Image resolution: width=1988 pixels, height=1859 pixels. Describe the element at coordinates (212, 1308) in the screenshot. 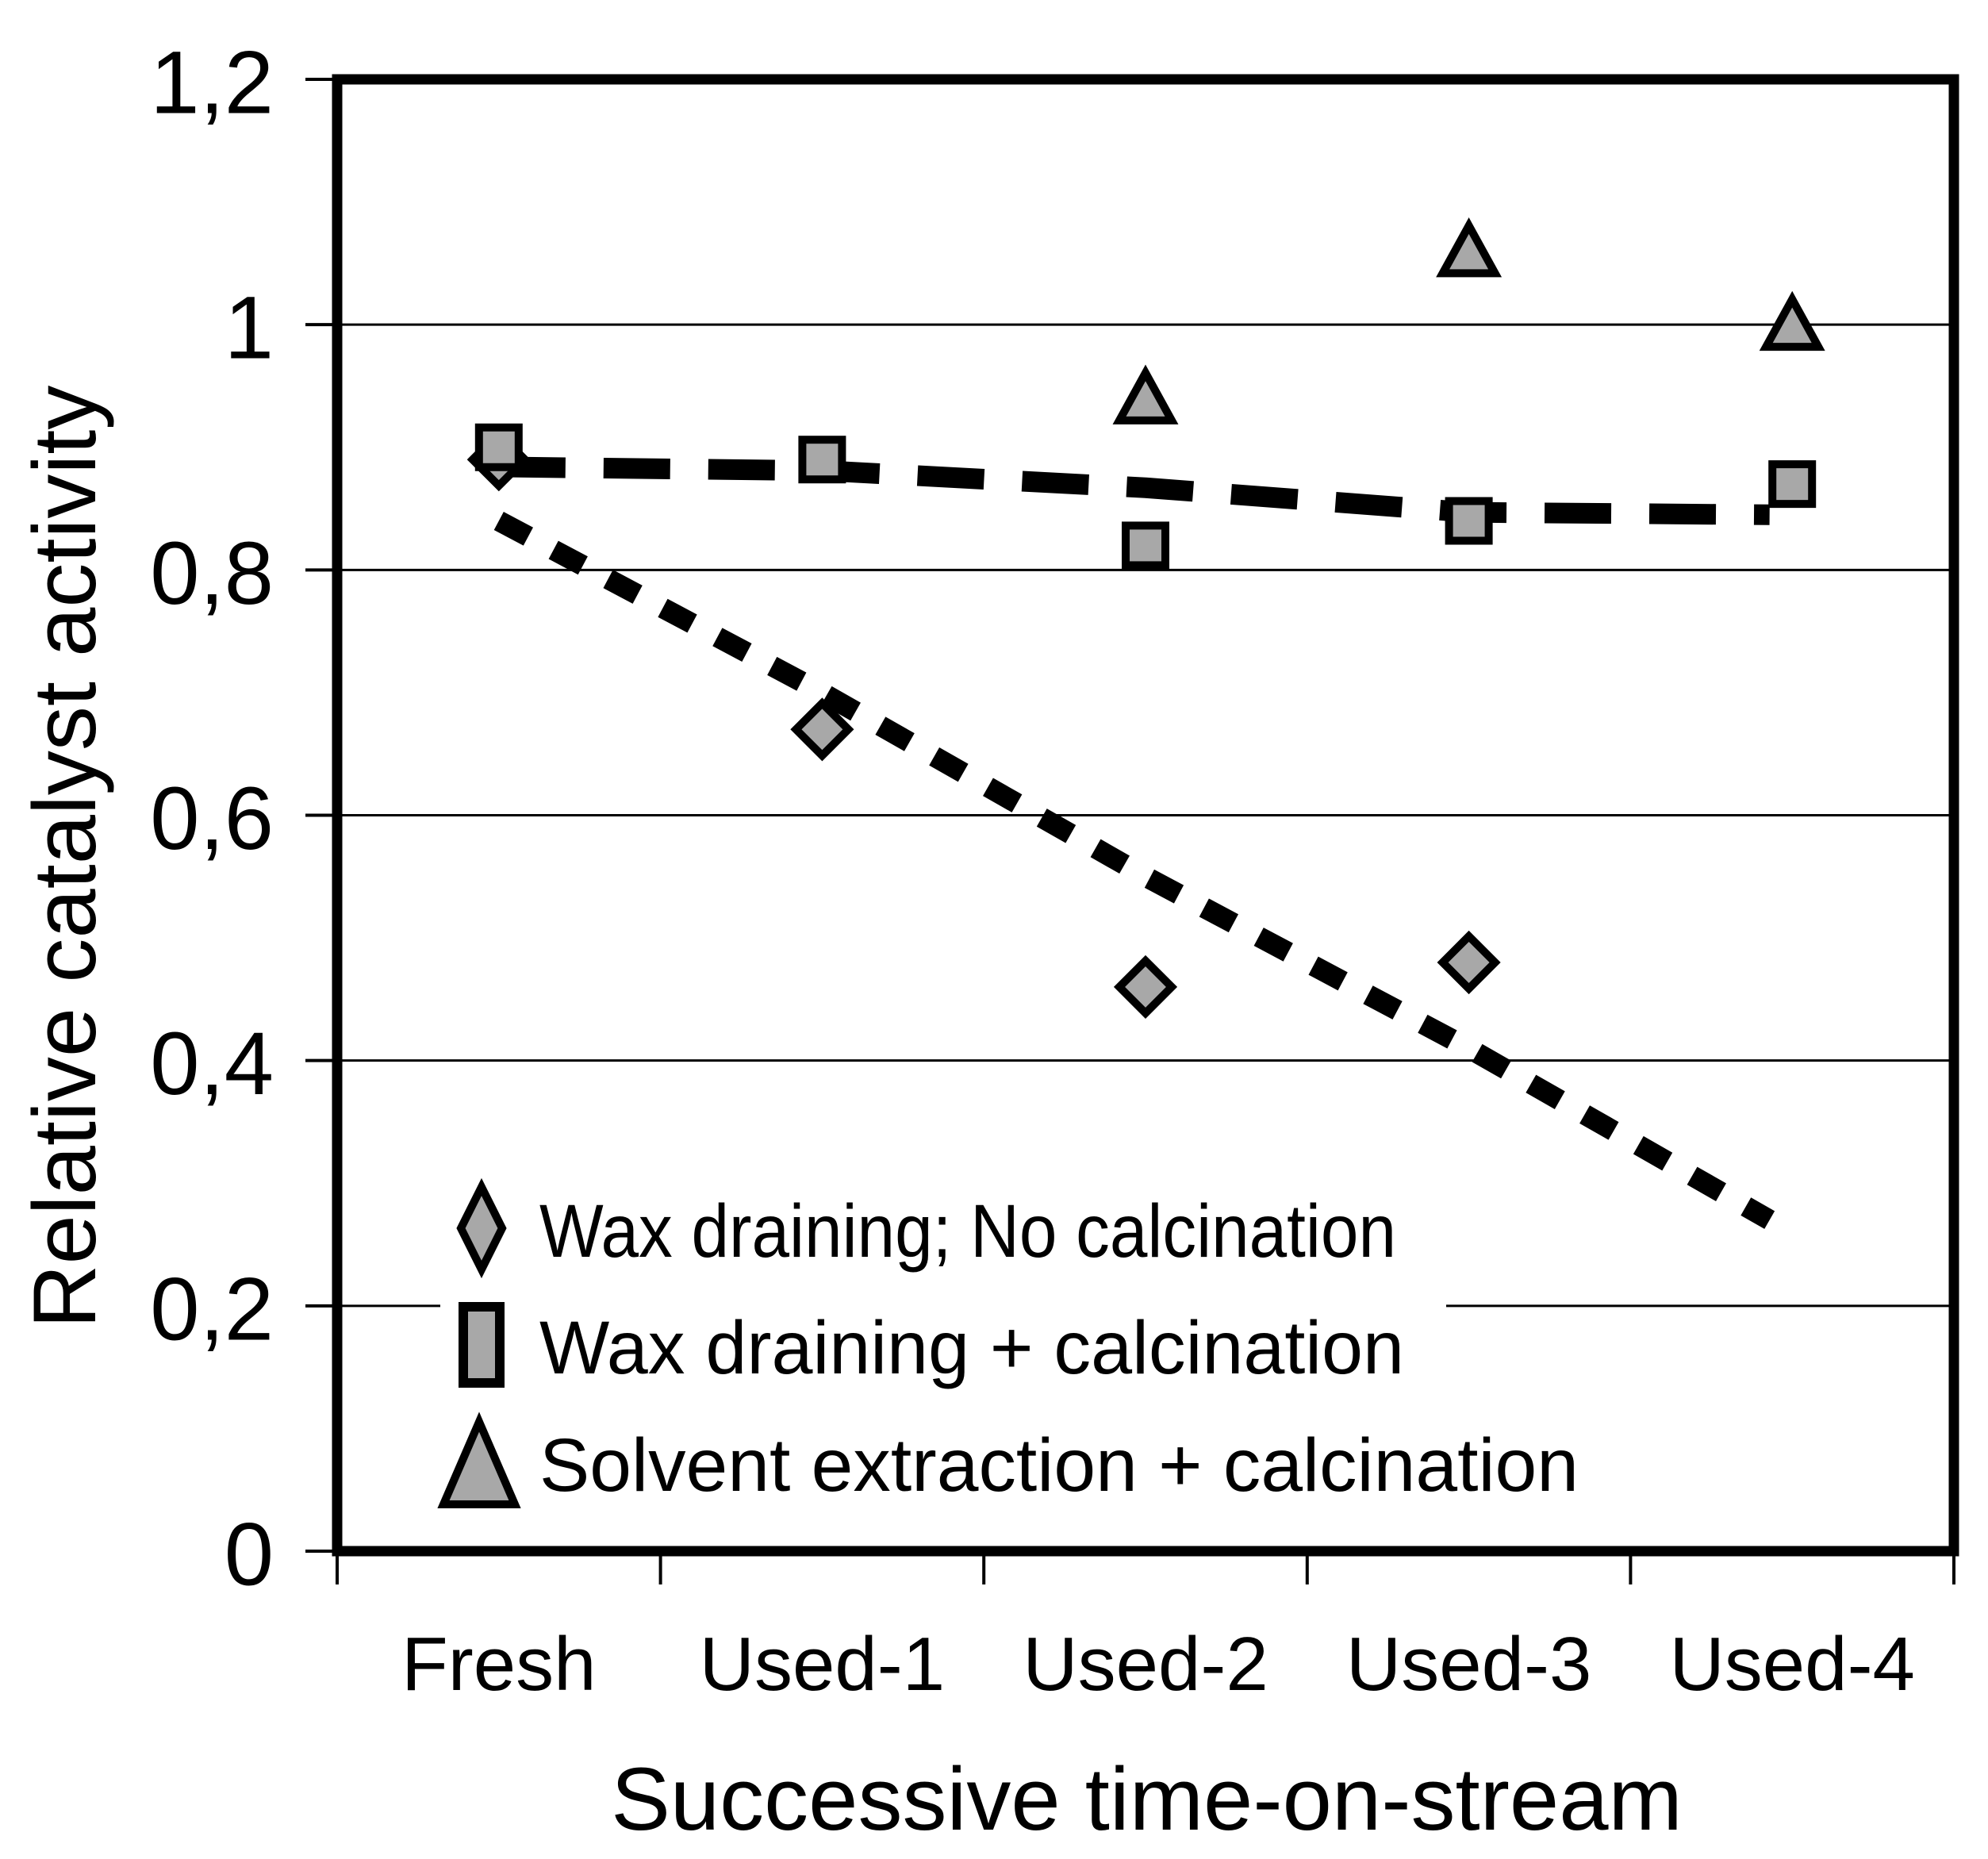

I see `y-tick-label: 0,2` at that location.